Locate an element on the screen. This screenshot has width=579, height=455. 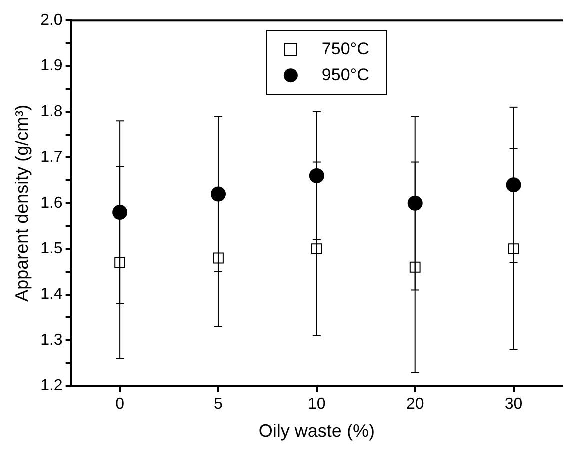
x-tick-label: 30 is located at coordinates (513, 405).